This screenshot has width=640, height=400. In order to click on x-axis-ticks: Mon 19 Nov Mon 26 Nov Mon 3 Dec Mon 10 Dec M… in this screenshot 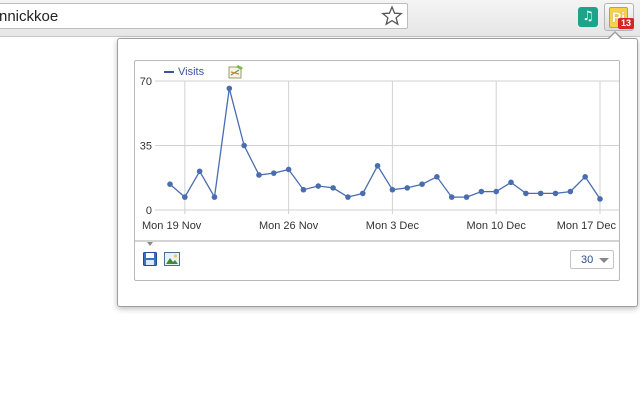, I will do `click(379, 226)`.